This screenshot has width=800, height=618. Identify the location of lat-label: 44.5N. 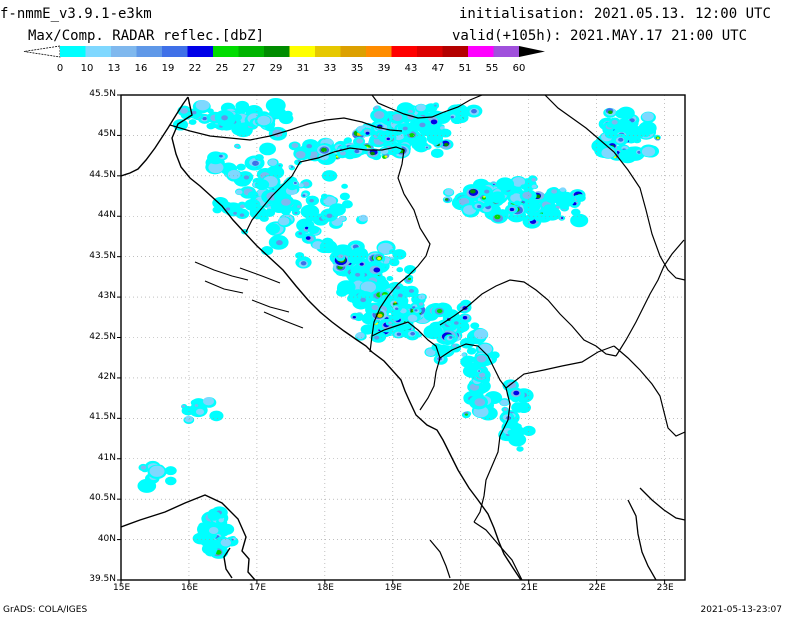
(102, 174).